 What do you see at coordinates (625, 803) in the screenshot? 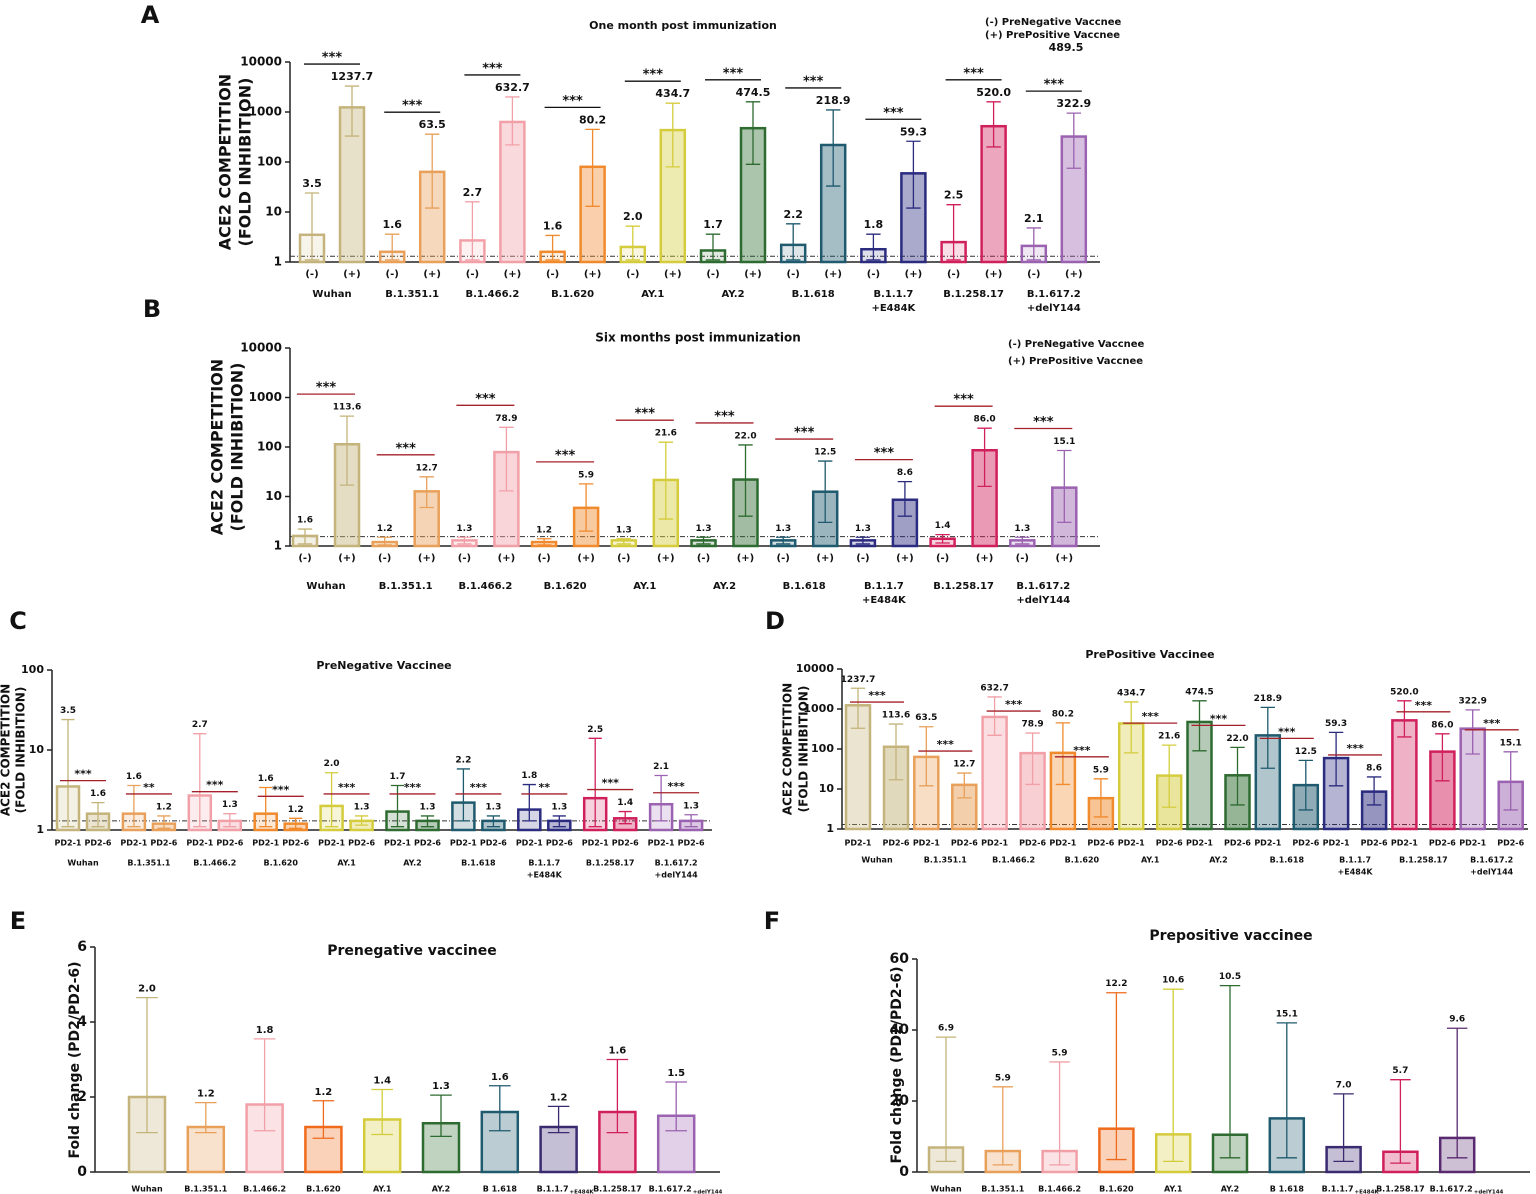
I see `value-label: 1.4` at bounding box center [625, 803].